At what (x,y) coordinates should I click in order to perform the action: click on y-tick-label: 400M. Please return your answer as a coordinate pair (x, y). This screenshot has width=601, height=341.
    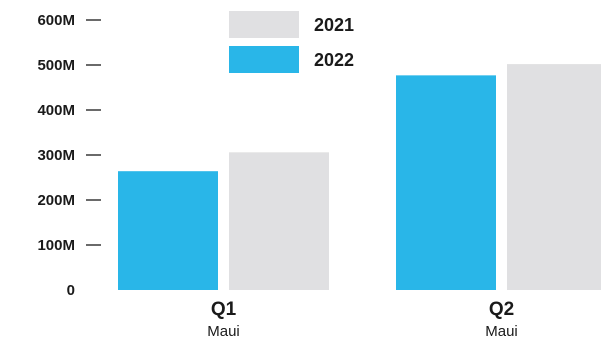
    Looking at the image, I should click on (56, 110).